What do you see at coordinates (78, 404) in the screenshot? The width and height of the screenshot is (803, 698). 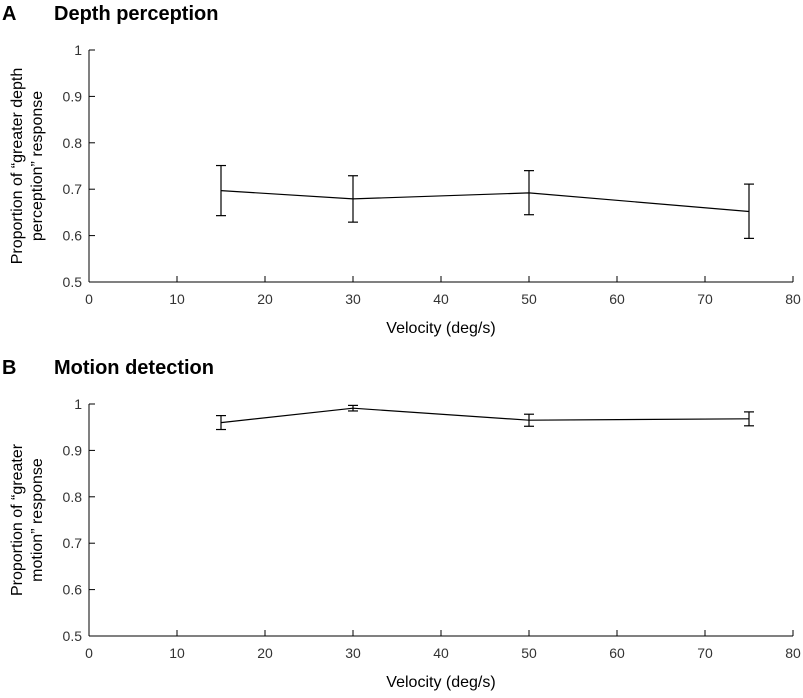 I see `panel-b-y-tick-label: 1` at bounding box center [78, 404].